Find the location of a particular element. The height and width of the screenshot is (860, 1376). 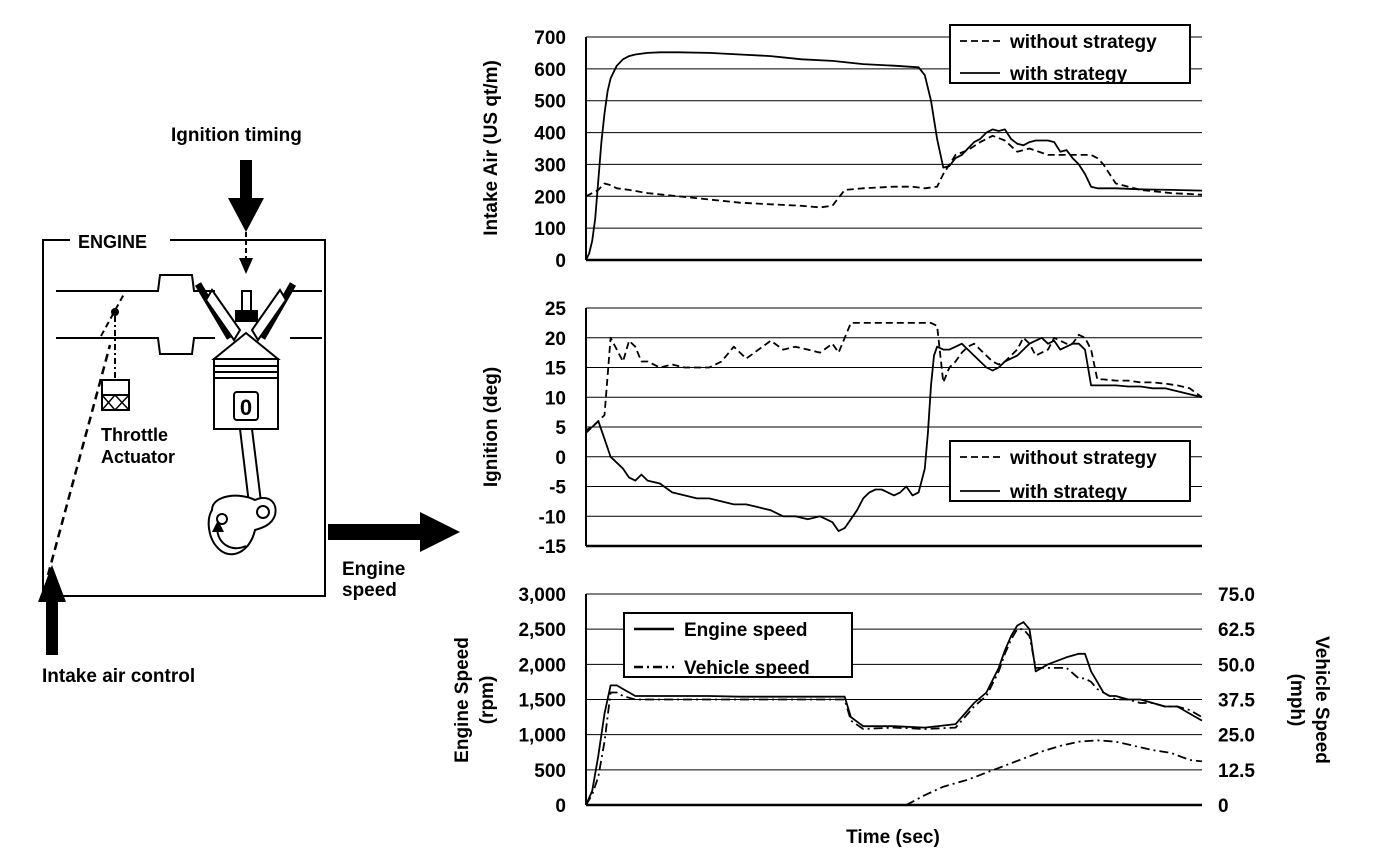

y-tick-label: 200 is located at coordinates (550, 197).